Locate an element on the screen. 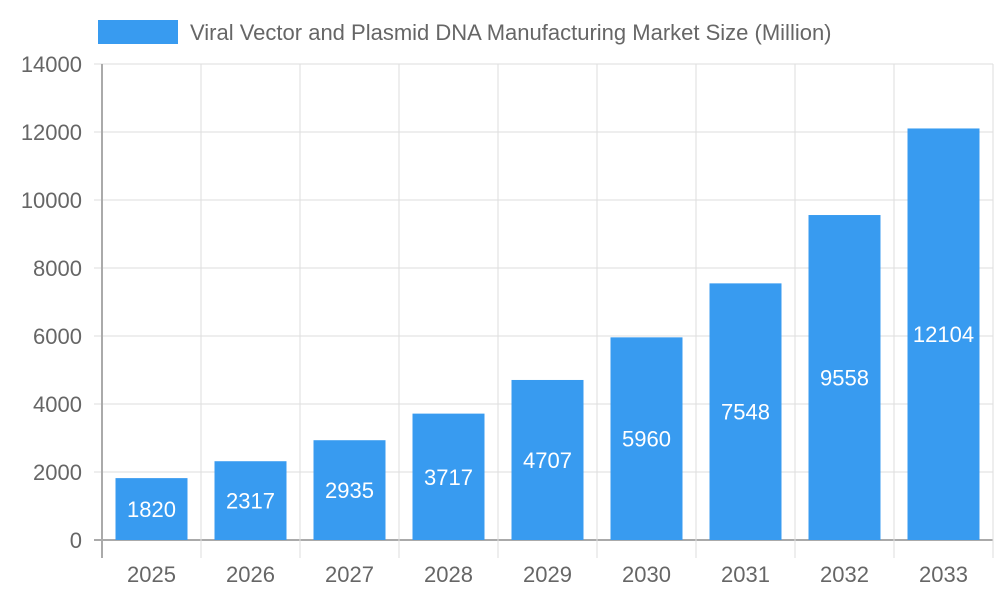 The image size is (1000, 605). y-tick-label: 6000 is located at coordinates (57, 336).